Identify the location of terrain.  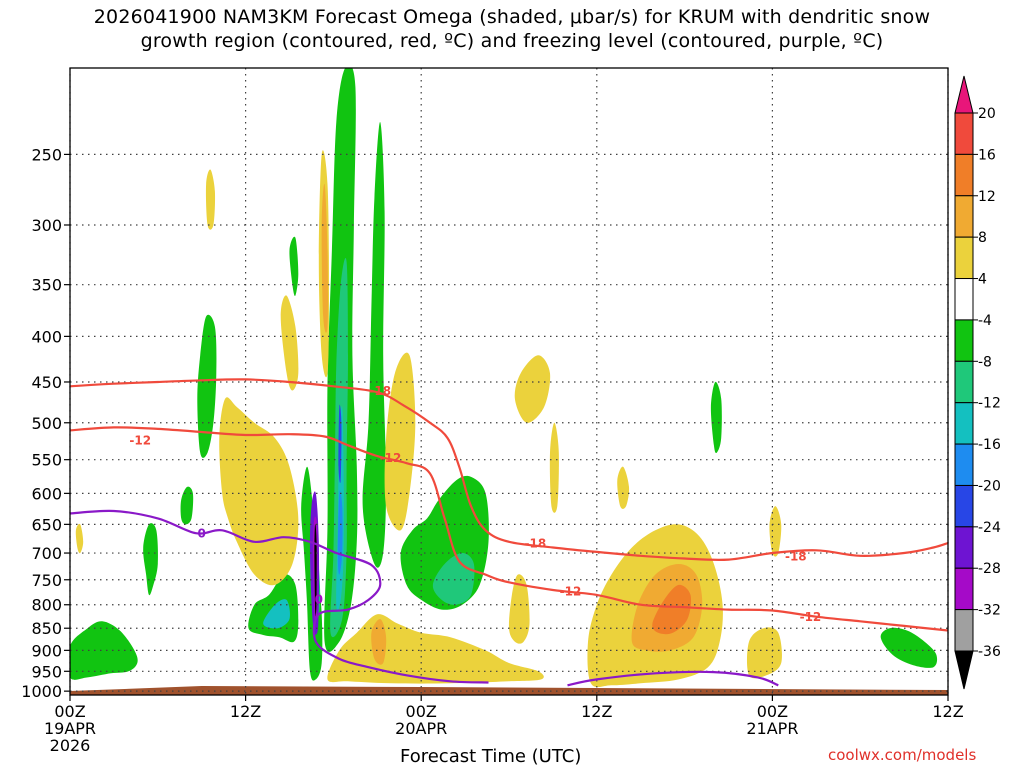
(509, 690).